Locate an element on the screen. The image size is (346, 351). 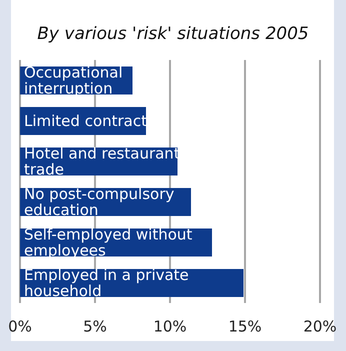
y-tick-label: Limited contract is located at coordinates (86, 121).